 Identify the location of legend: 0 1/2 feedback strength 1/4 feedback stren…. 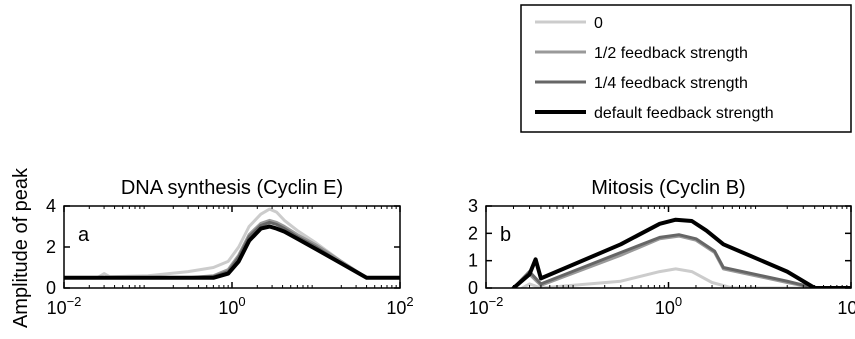
(686, 68).